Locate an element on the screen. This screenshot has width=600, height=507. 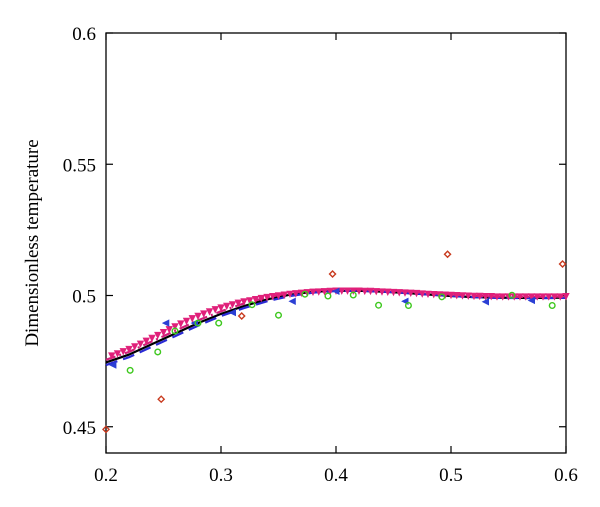
x-tick-label: 0.6 is located at coordinates (566, 475).